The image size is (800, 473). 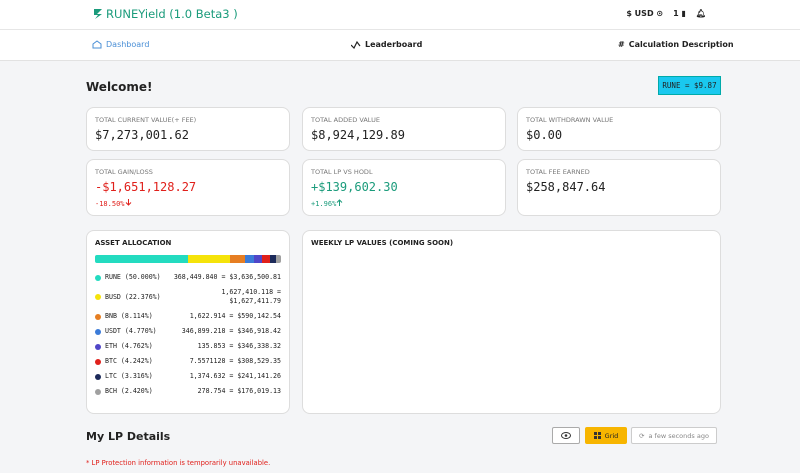 I want to click on asset-name: BUSD (22.376%), so click(x=136, y=297).